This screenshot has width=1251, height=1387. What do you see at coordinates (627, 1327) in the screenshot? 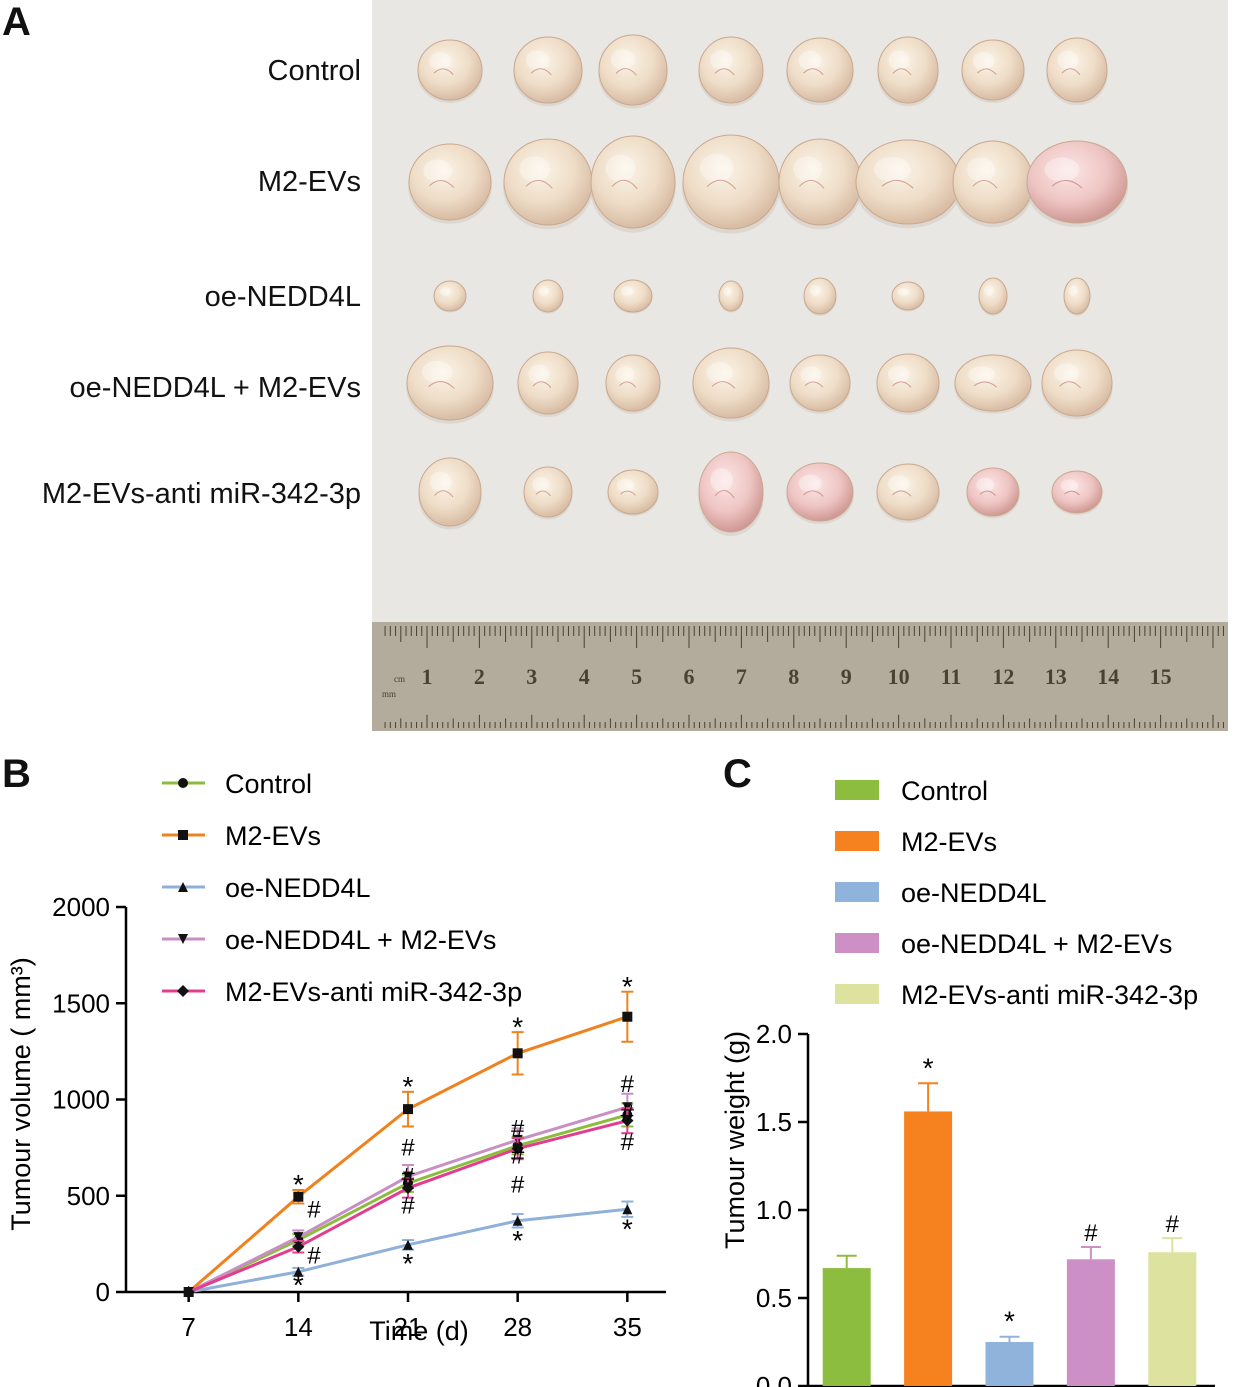
I see `volume-x-tick-label: 35` at bounding box center [627, 1327].